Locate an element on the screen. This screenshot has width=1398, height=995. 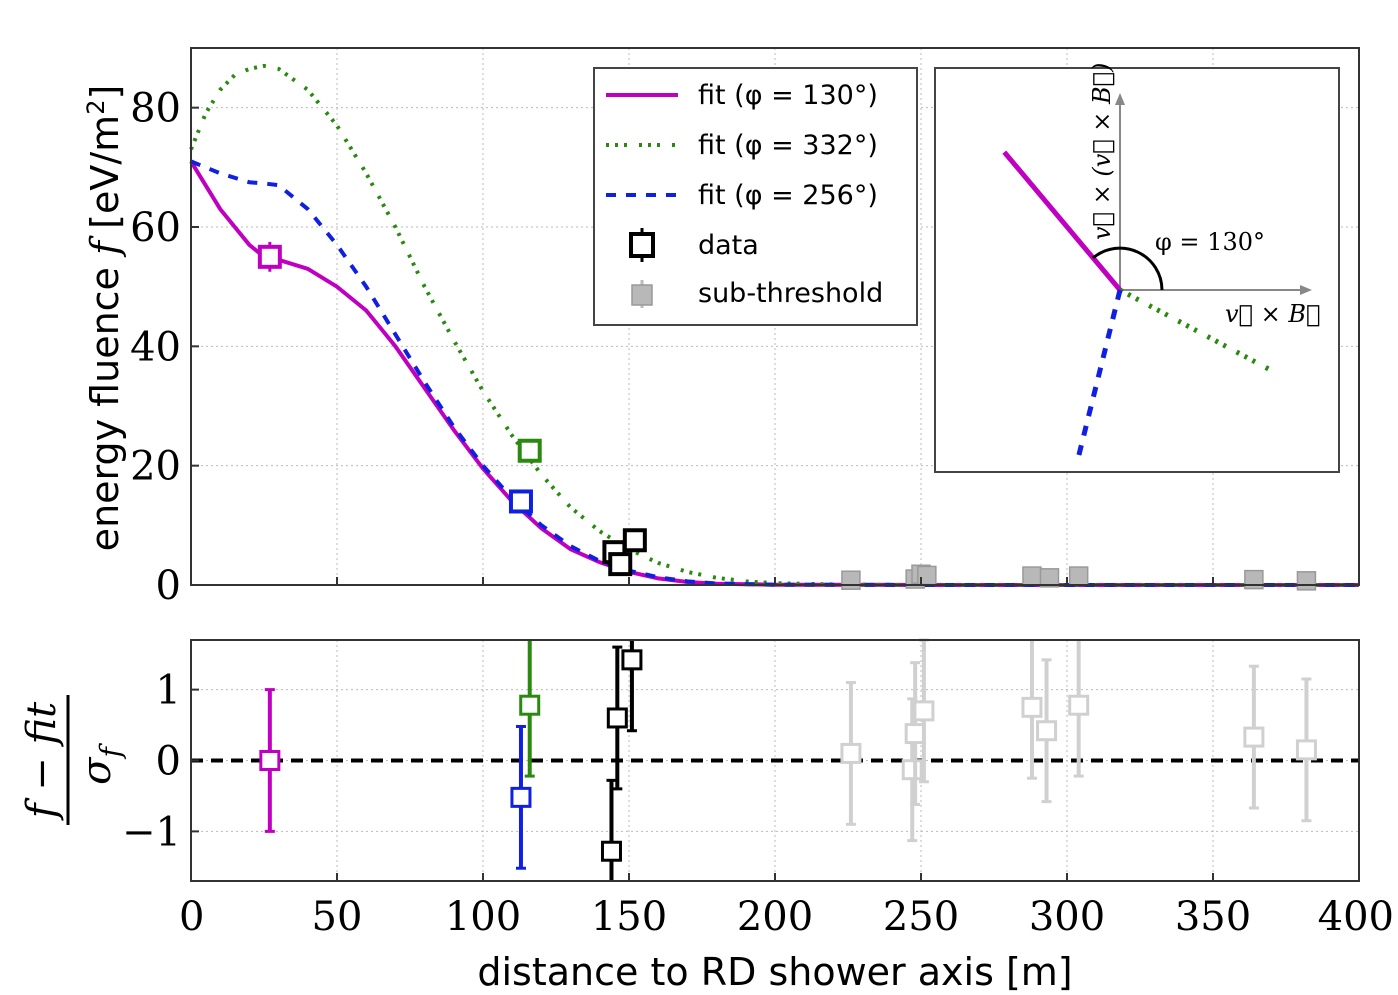
y-tick-label: 40 is located at coordinates (155, 347).